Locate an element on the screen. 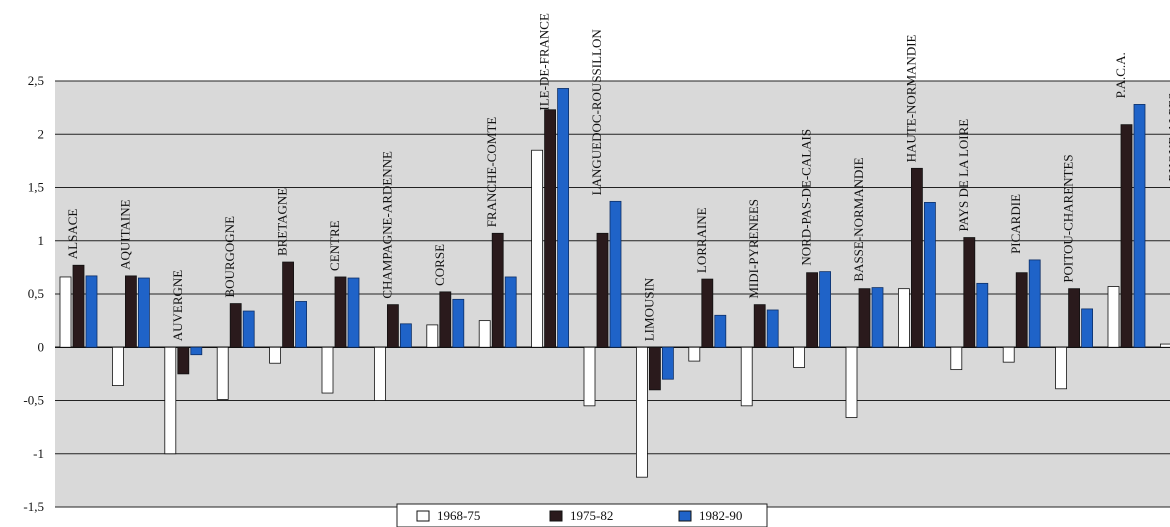 The width and height of the screenshot is (1170, 527). region-label: CHAMPAGNE-ARDENNE is located at coordinates (386, 225).